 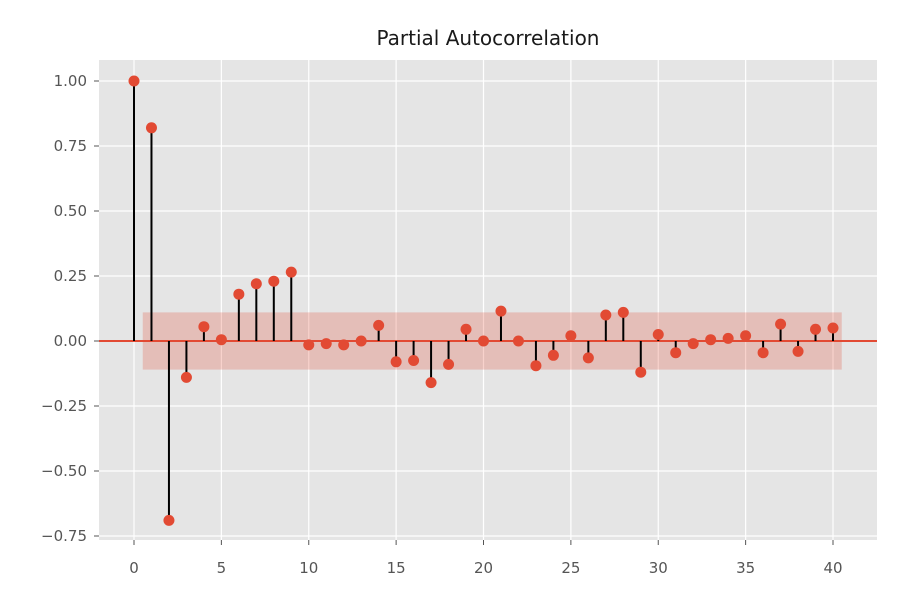 What do you see at coordinates (570, 568) in the screenshot?
I see `x-tick-label: 25` at bounding box center [570, 568].